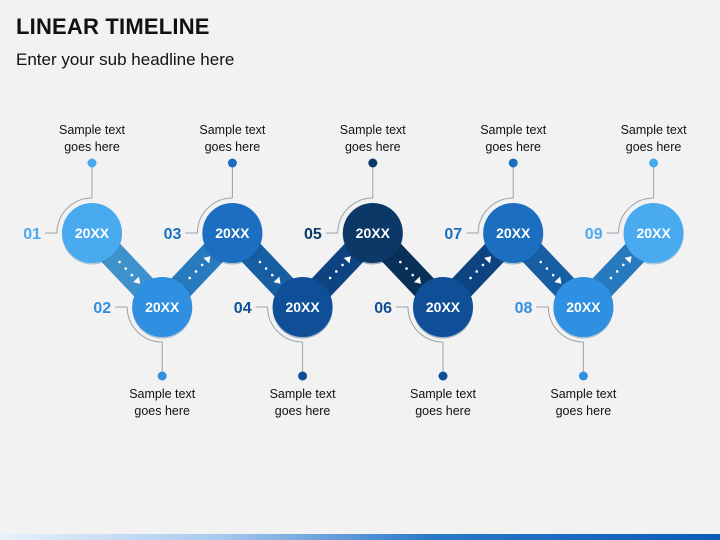 This screenshot has width=720, height=540. What do you see at coordinates (125, 59) in the screenshot?
I see `page-subtitle: Enter your sub headline here` at bounding box center [125, 59].